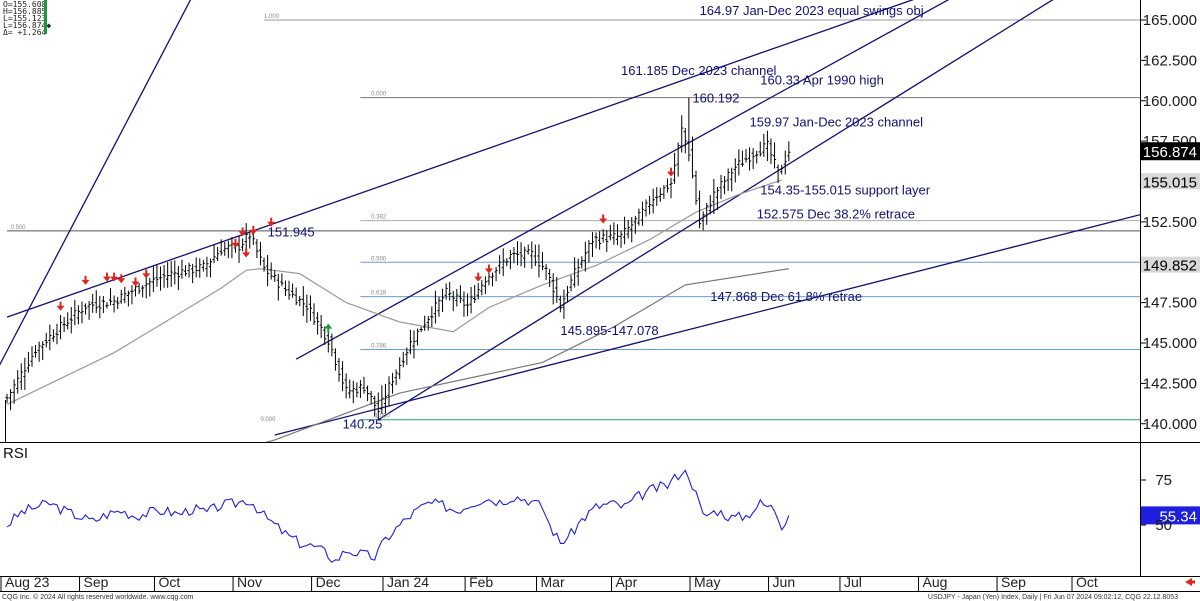  I want to click on ohlc-open: O=155.608, so click(25, 4).